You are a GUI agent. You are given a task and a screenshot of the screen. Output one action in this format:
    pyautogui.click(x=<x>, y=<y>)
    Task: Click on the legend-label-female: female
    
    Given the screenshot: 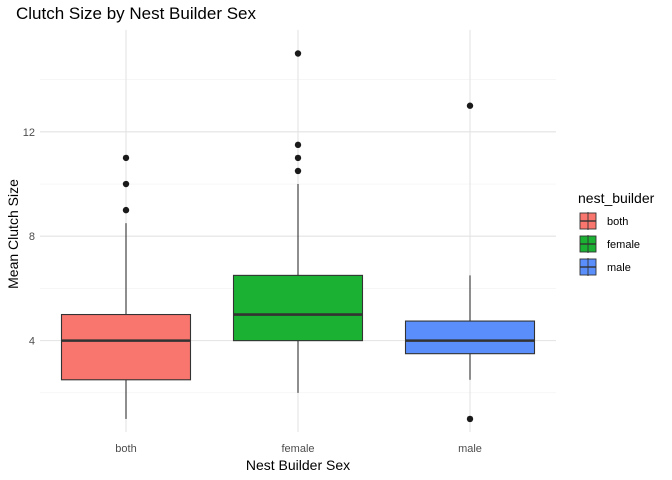 What is the action you would take?
    pyautogui.click(x=623, y=245)
    